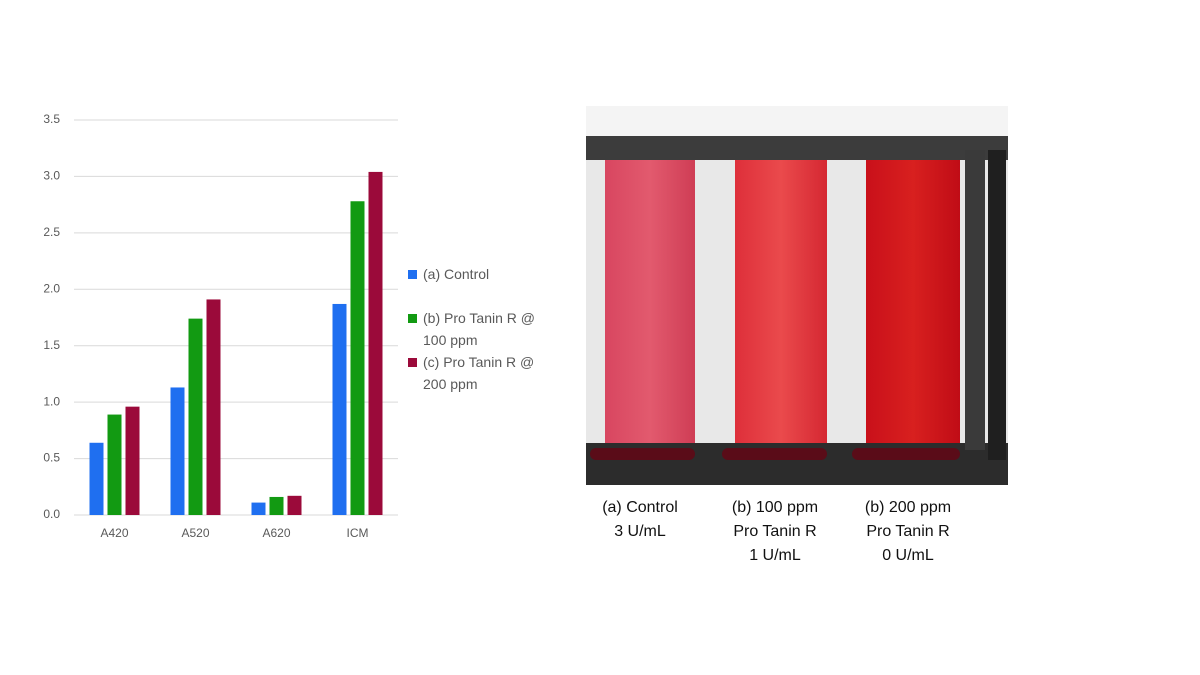 Image resolution: width=1200 pixels, height=675 pixels. I want to click on legend-item: (a) Control, so click(483, 274).